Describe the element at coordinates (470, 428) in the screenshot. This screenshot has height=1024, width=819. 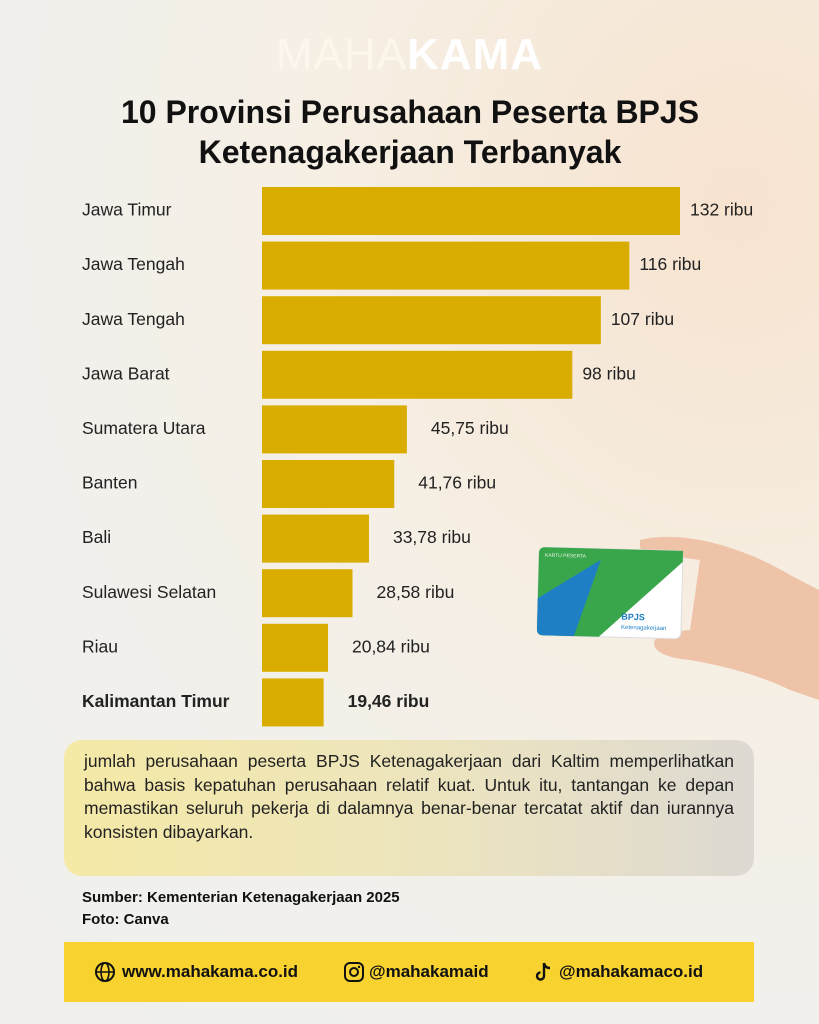
I see `value-label: 45,75 ribu` at that location.